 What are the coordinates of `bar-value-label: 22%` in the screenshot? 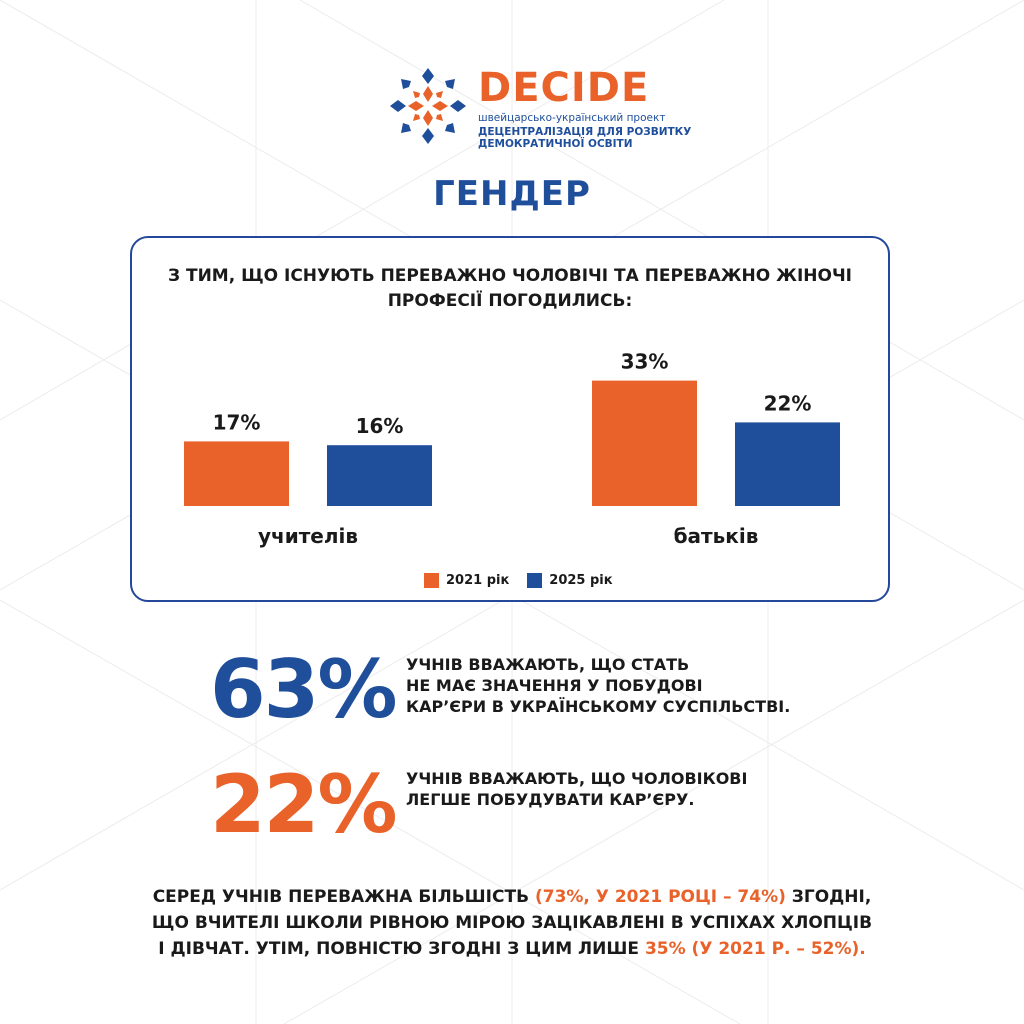 It's located at (788, 403).